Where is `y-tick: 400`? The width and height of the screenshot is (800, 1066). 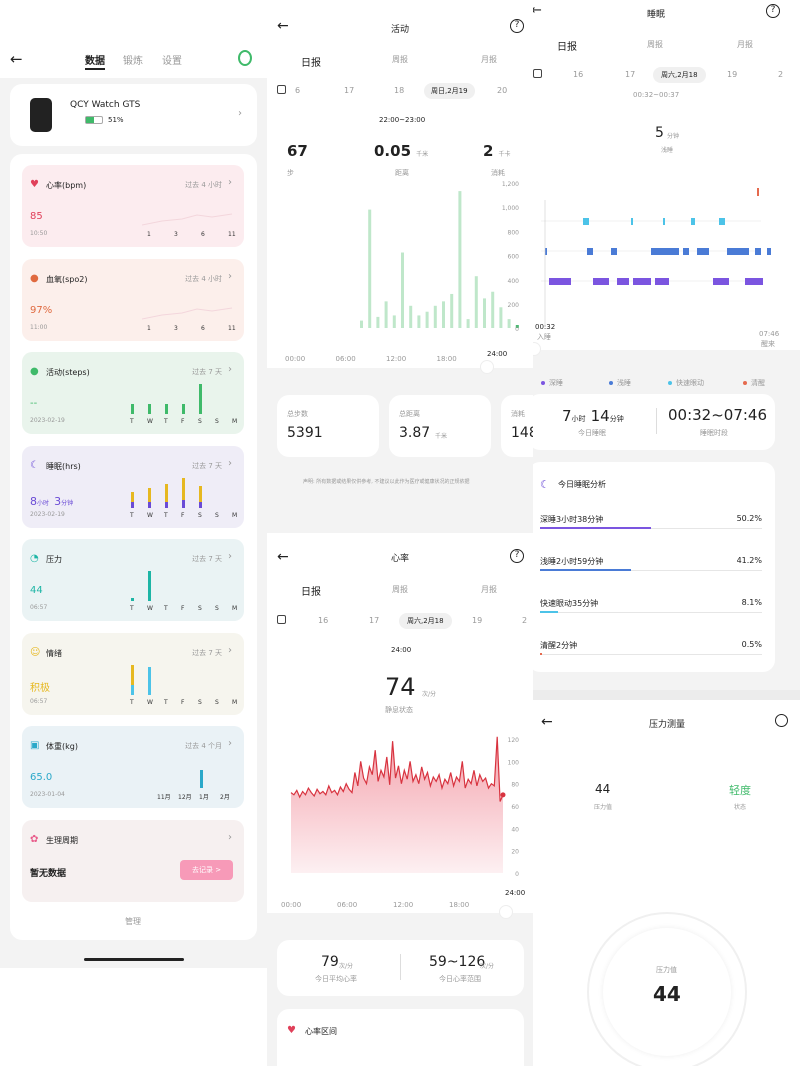
y-tick: 400 is located at coordinates (514, 281).